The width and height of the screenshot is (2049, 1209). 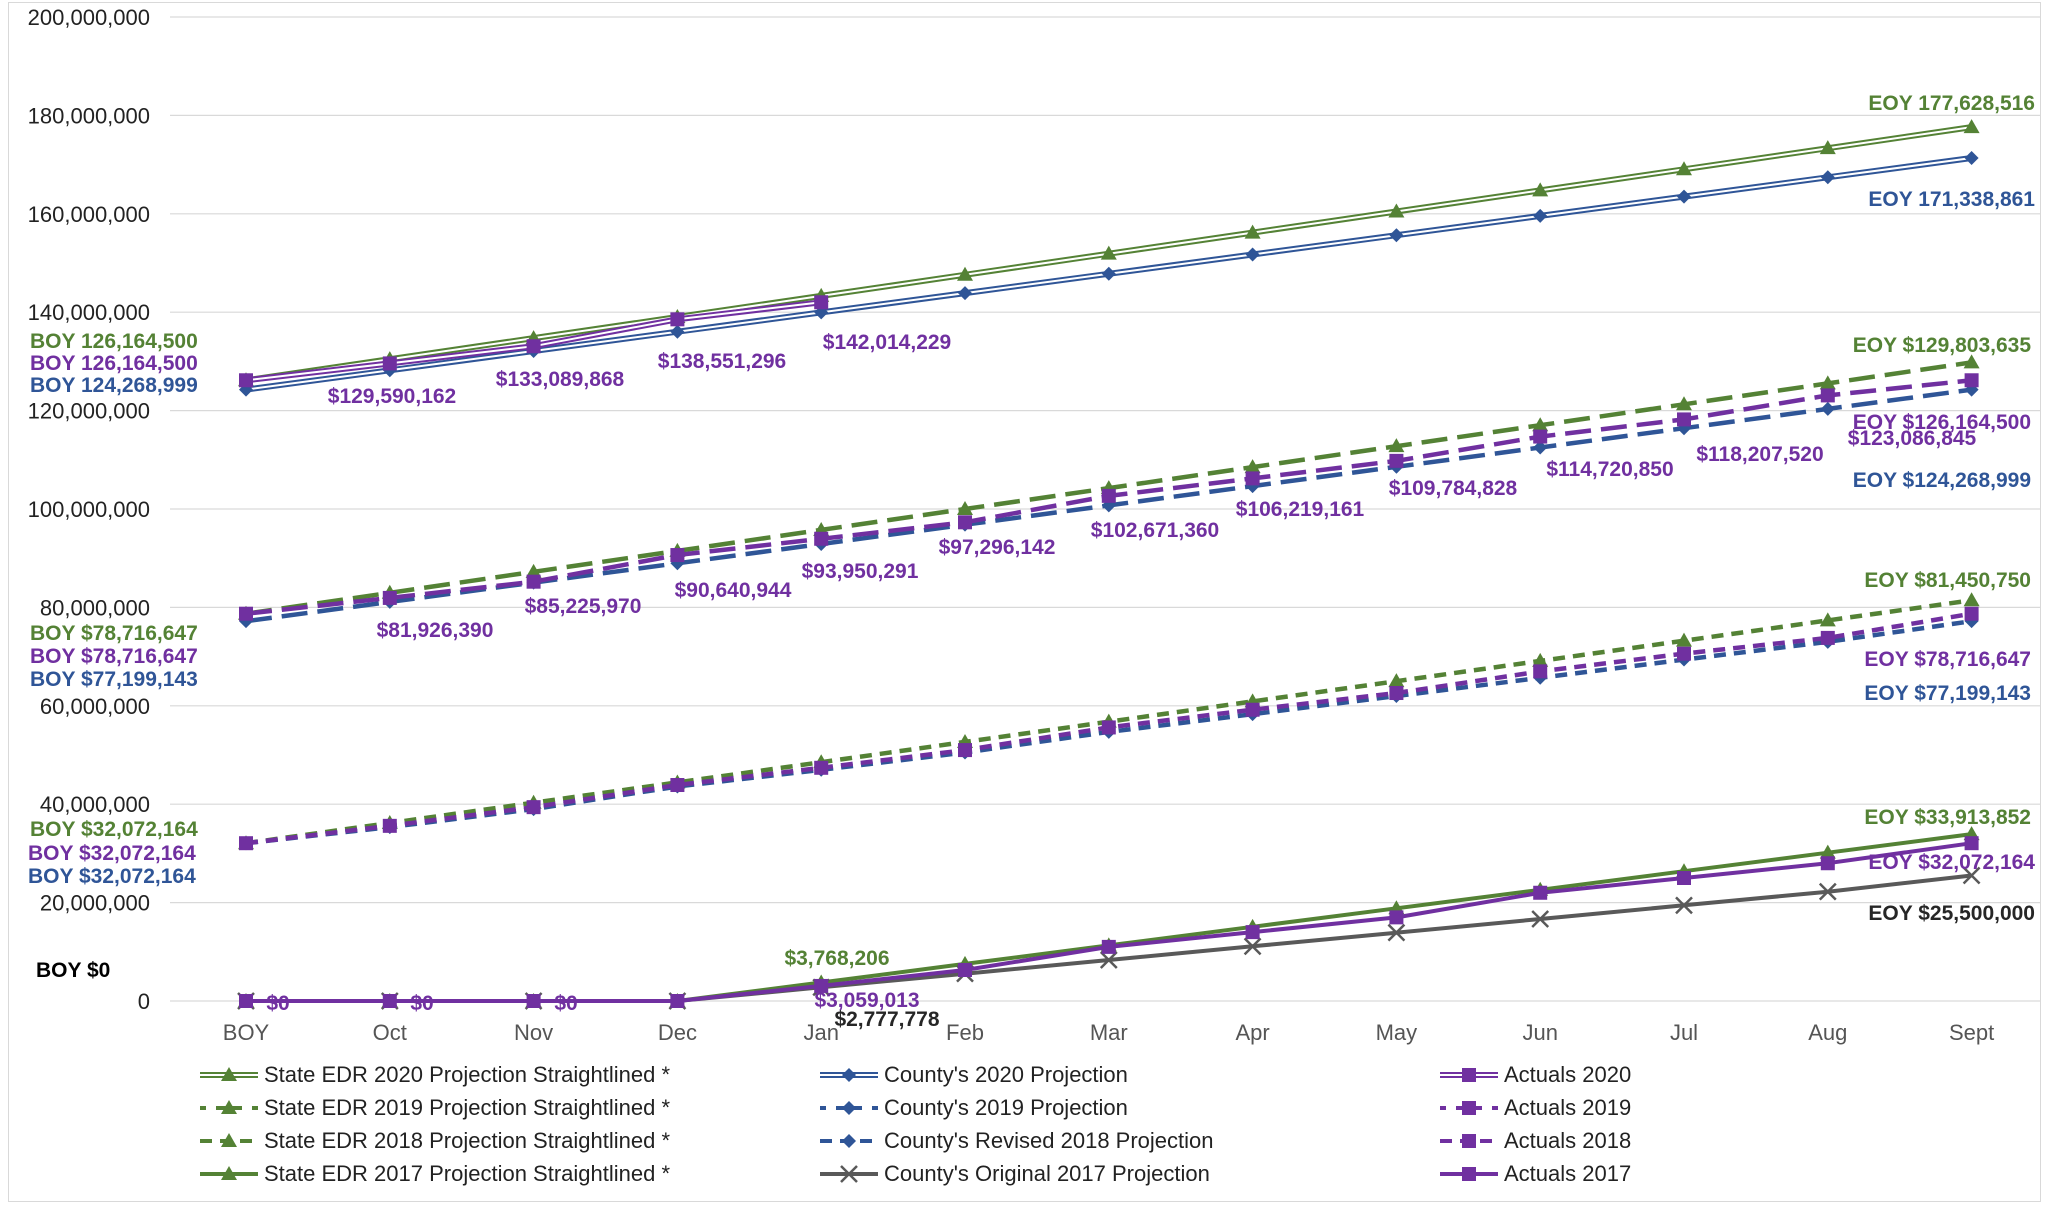 I want to click on legend-item: County's Revised 2018 Projection, so click(x=1017, y=1140).